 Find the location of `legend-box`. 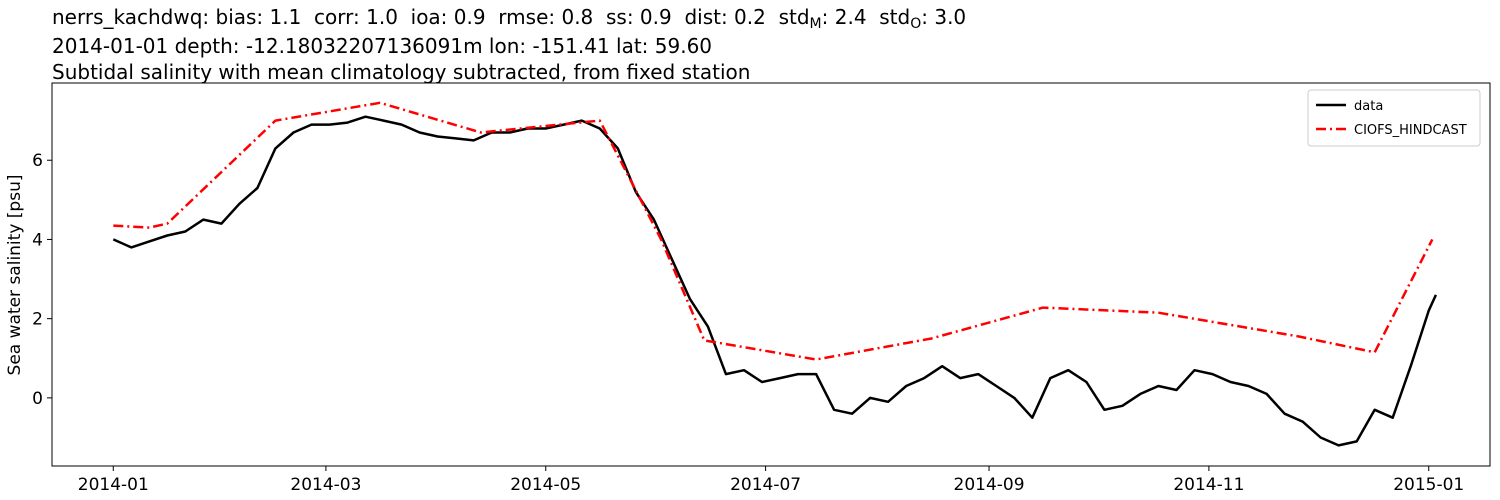

legend-box is located at coordinates (1394, 118).